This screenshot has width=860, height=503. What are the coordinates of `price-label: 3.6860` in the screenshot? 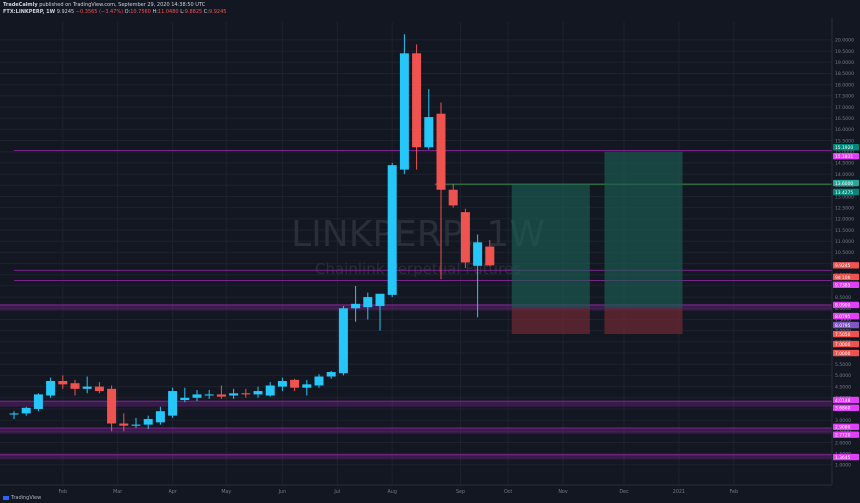 It's located at (843, 409).